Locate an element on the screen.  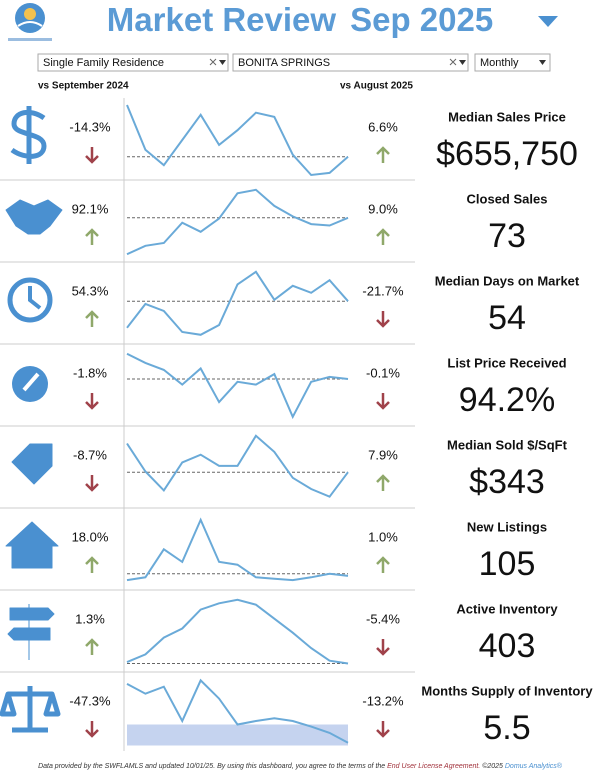
yoy-change: 54.3% is located at coordinates (90, 290).